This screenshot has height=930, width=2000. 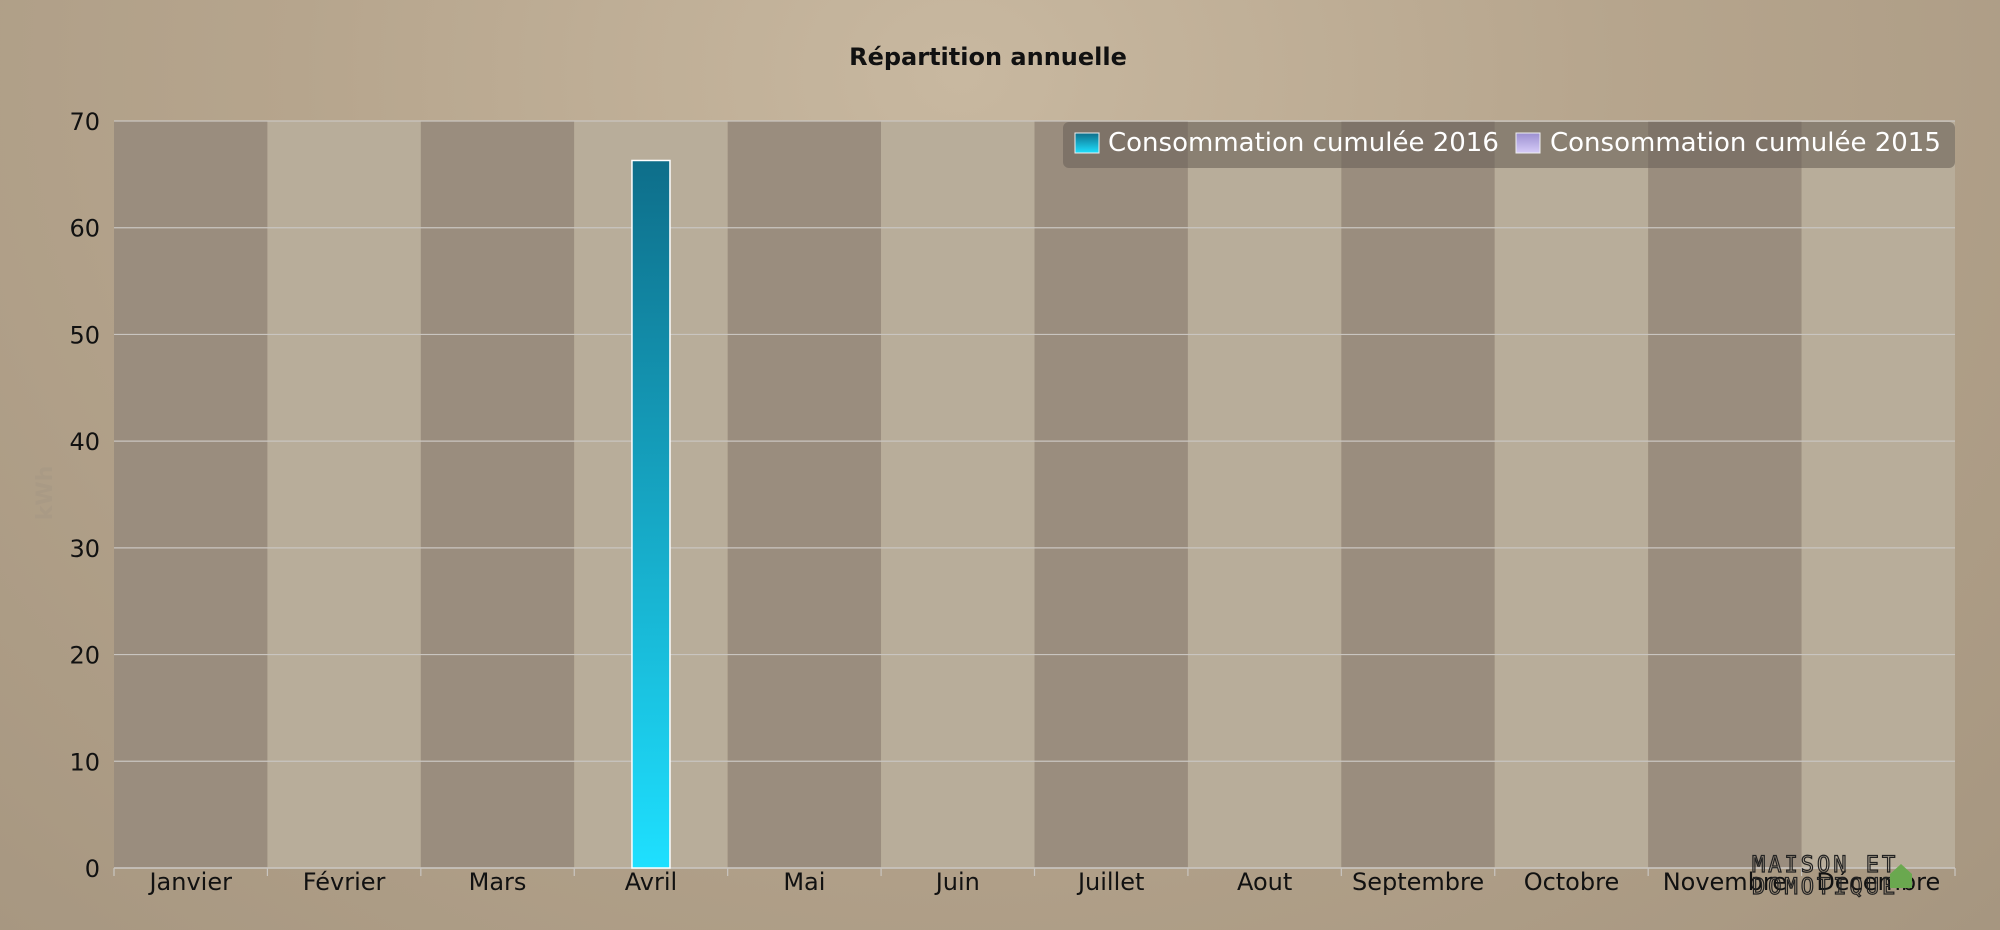 I want to click on legend-swatch-2016, so click(x=1087, y=143).